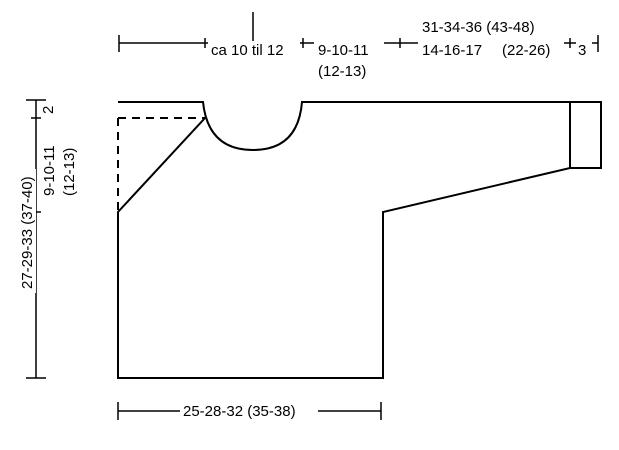 The height and width of the screenshot is (450, 619). What do you see at coordinates (69, 172) in the screenshot?
I see `armhole-height-alt-label: (12-13)` at bounding box center [69, 172].